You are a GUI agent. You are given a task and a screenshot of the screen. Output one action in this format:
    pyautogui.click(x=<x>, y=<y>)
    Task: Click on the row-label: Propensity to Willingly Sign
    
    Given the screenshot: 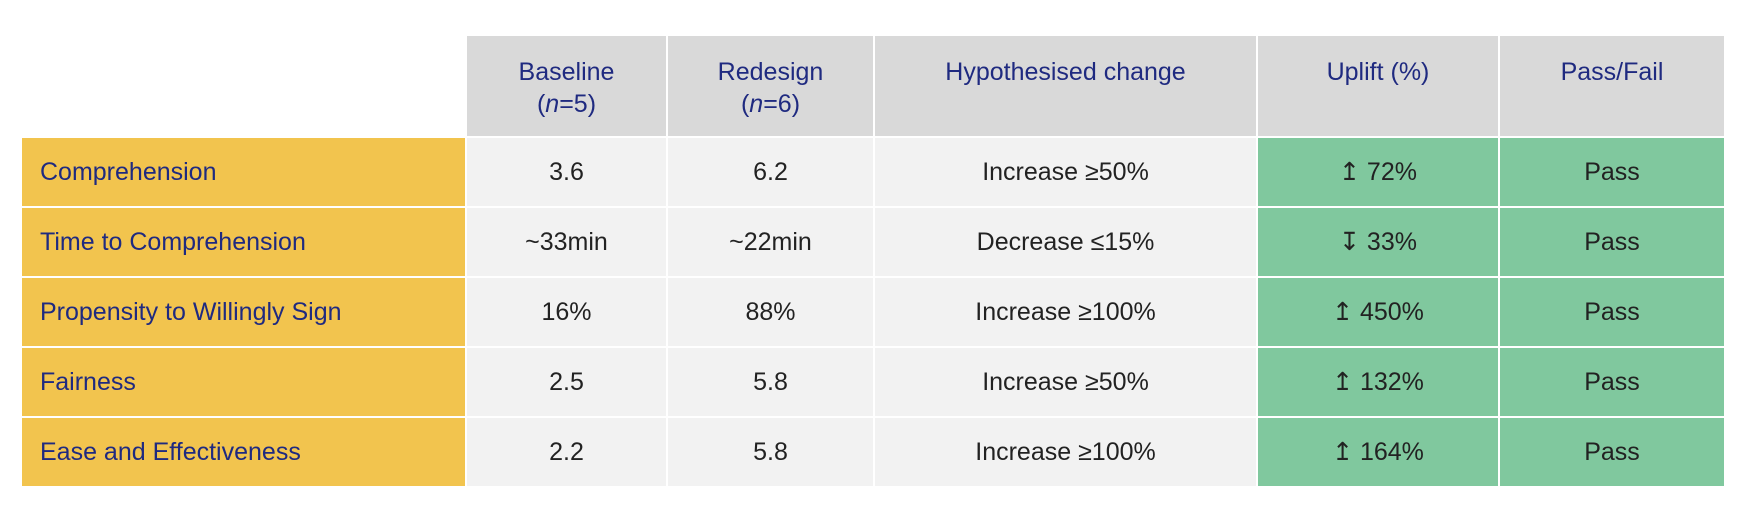 What is the action you would take?
    pyautogui.click(x=243, y=312)
    